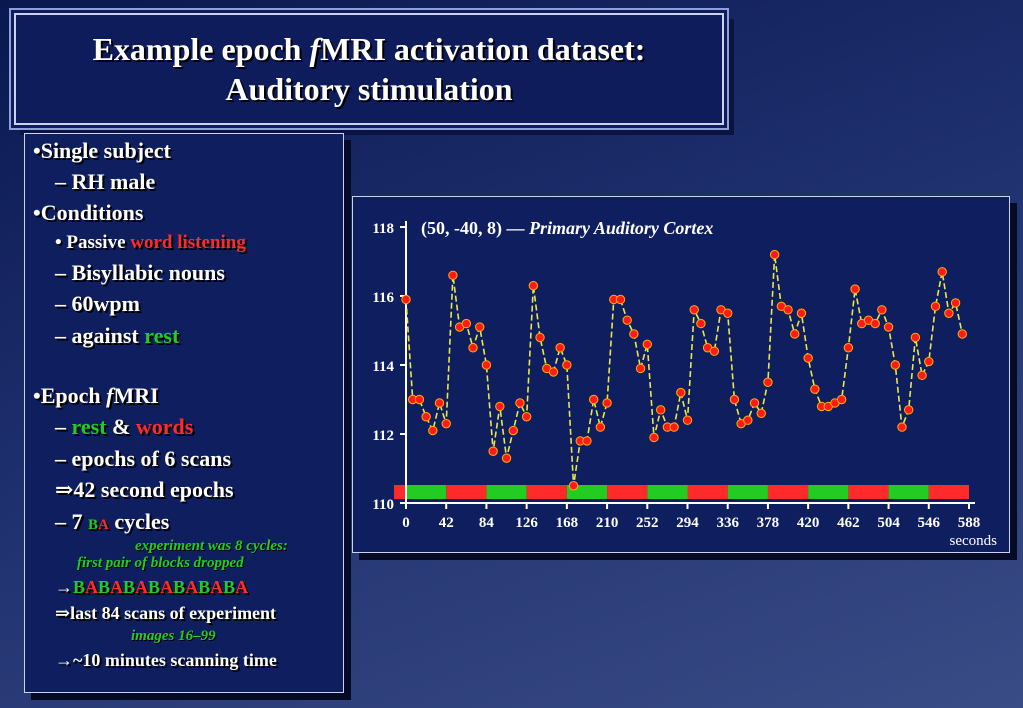 The image size is (1023, 708). Describe the element at coordinates (105, 181) in the screenshot. I see `rh-male: – RH male` at that location.